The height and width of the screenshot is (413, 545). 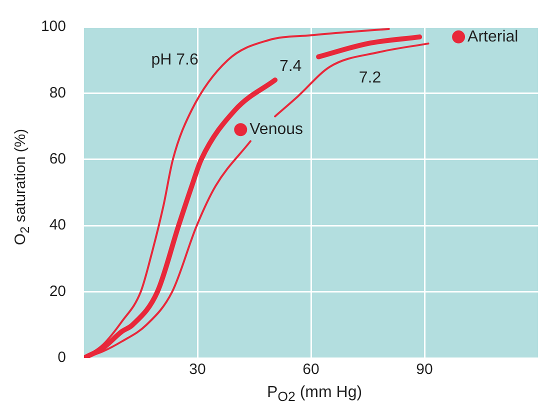 What do you see at coordinates (197, 369) in the screenshot?
I see `x-tick-label: 30` at bounding box center [197, 369].